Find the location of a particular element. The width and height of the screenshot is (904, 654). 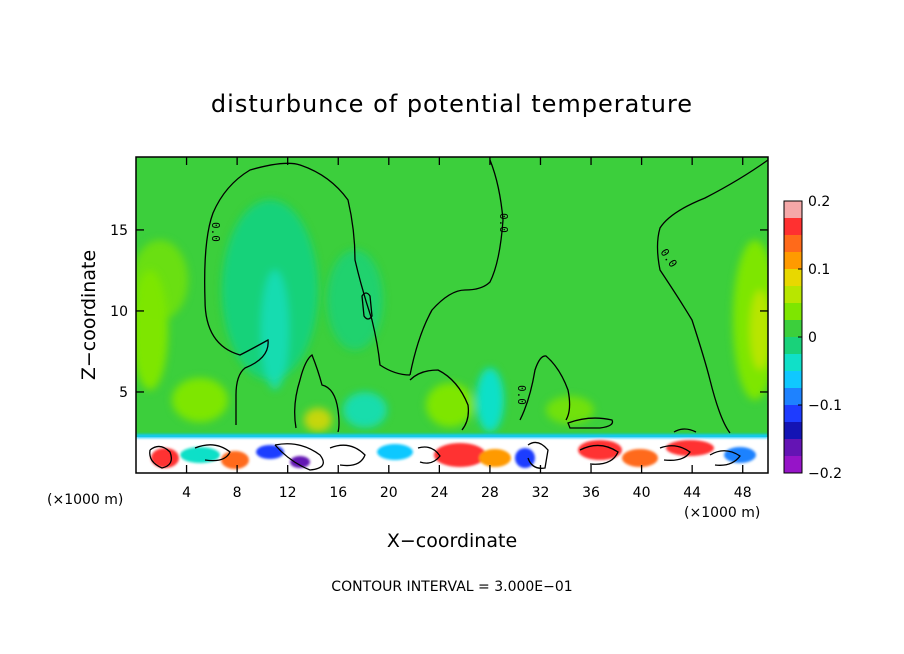

x-unit-label-left: (×1000 m) is located at coordinates (85, 500).